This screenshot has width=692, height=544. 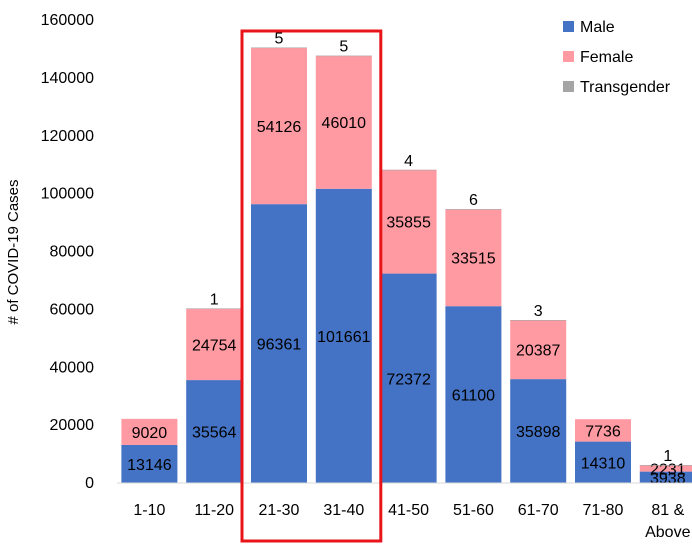 I want to click on data-label-male: 14310, so click(x=603, y=463).